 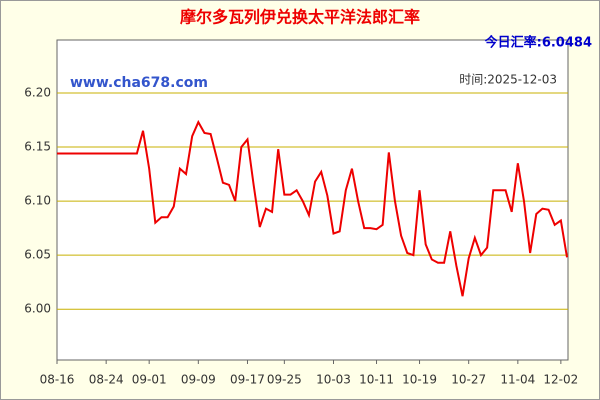 I want to click on x-tick-label: 10-03, so click(x=333, y=380).